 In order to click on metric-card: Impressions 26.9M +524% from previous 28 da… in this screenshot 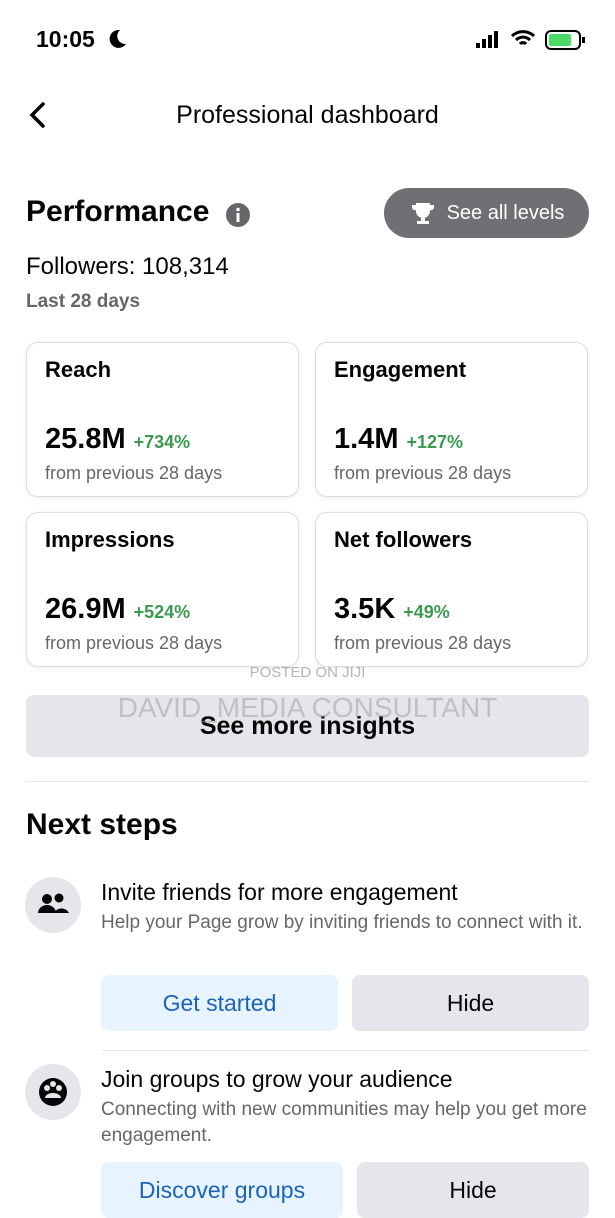, I will do `click(162, 589)`.